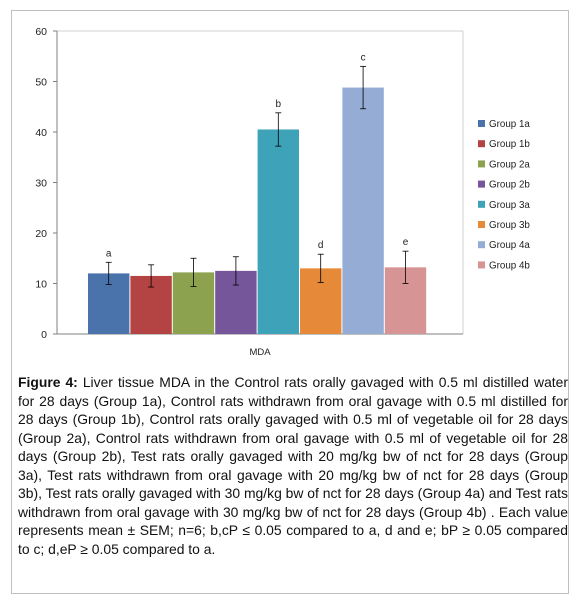 Image resolution: width=581 pixels, height=604 pixels. Describe the element at coordinates (509, 164) in the screenshot. I see `legend-label: Group 2a` at that location.